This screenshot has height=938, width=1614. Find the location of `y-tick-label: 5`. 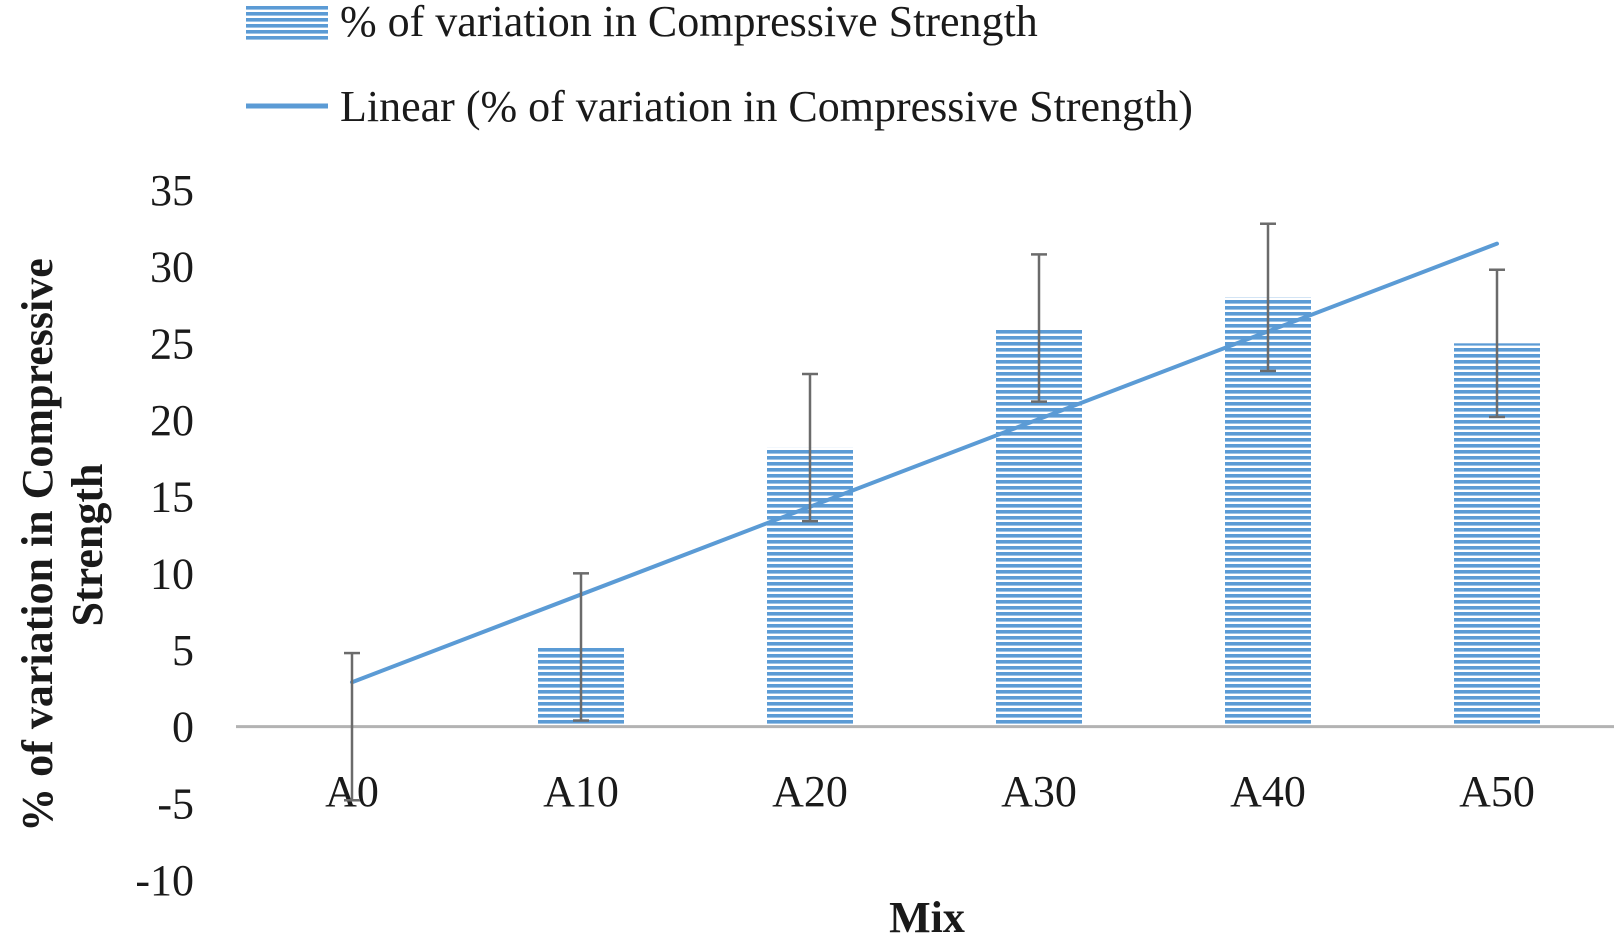

y-tick-label: 5 is located at coordinates (183, 650).